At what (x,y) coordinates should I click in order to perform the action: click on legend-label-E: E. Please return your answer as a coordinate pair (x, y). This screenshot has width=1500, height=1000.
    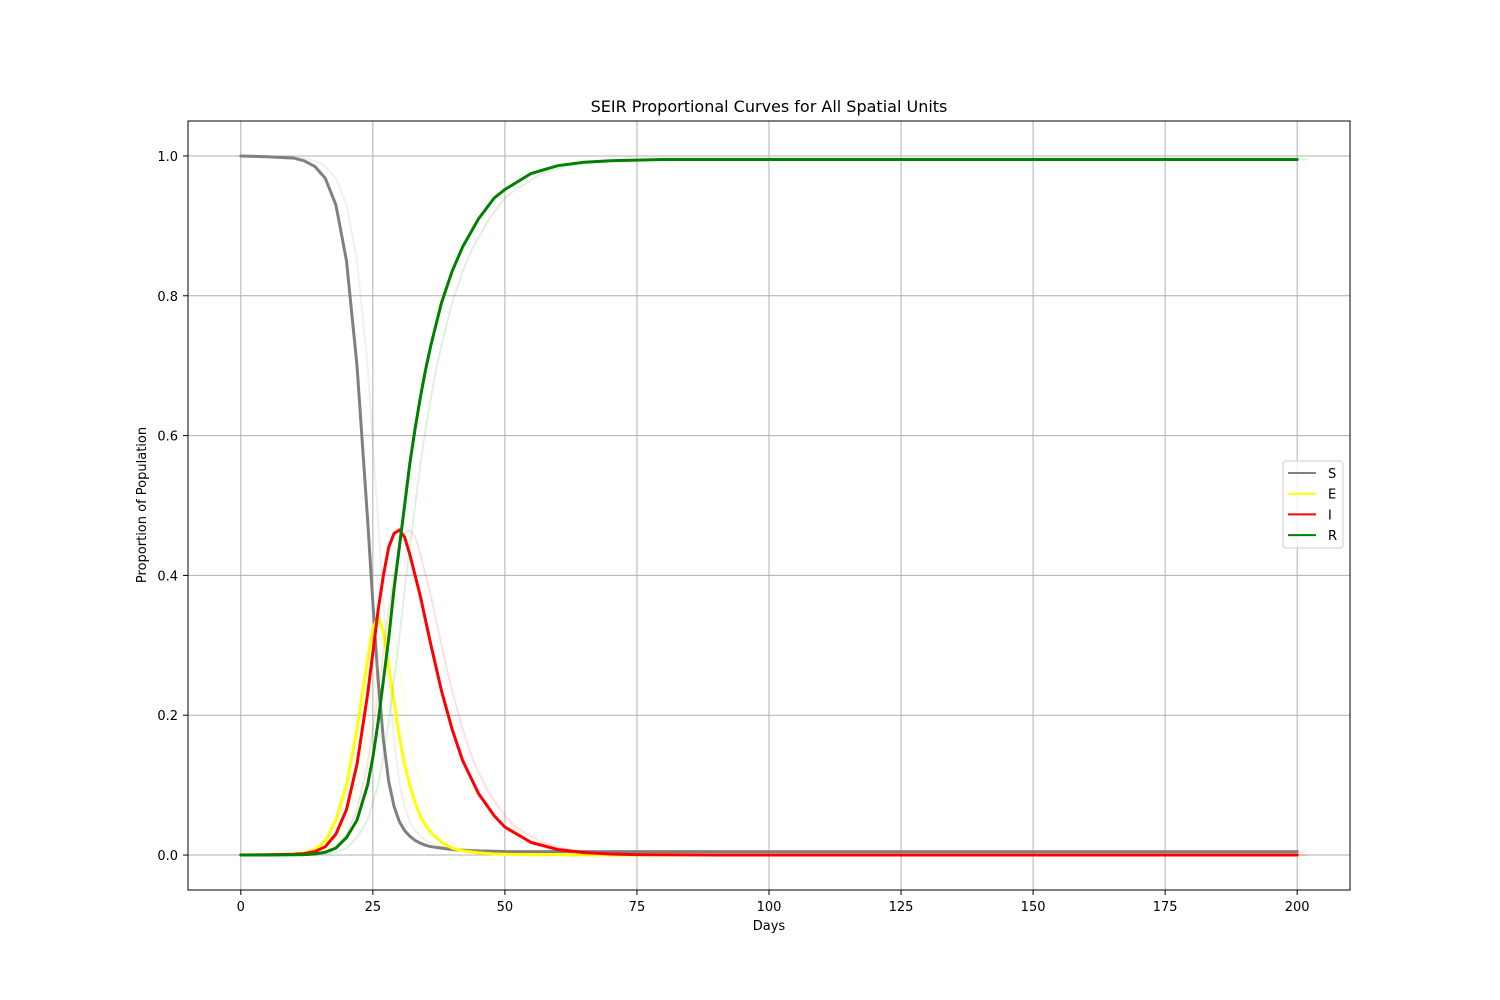
    Looking at the image, I should click on (1332, 495).